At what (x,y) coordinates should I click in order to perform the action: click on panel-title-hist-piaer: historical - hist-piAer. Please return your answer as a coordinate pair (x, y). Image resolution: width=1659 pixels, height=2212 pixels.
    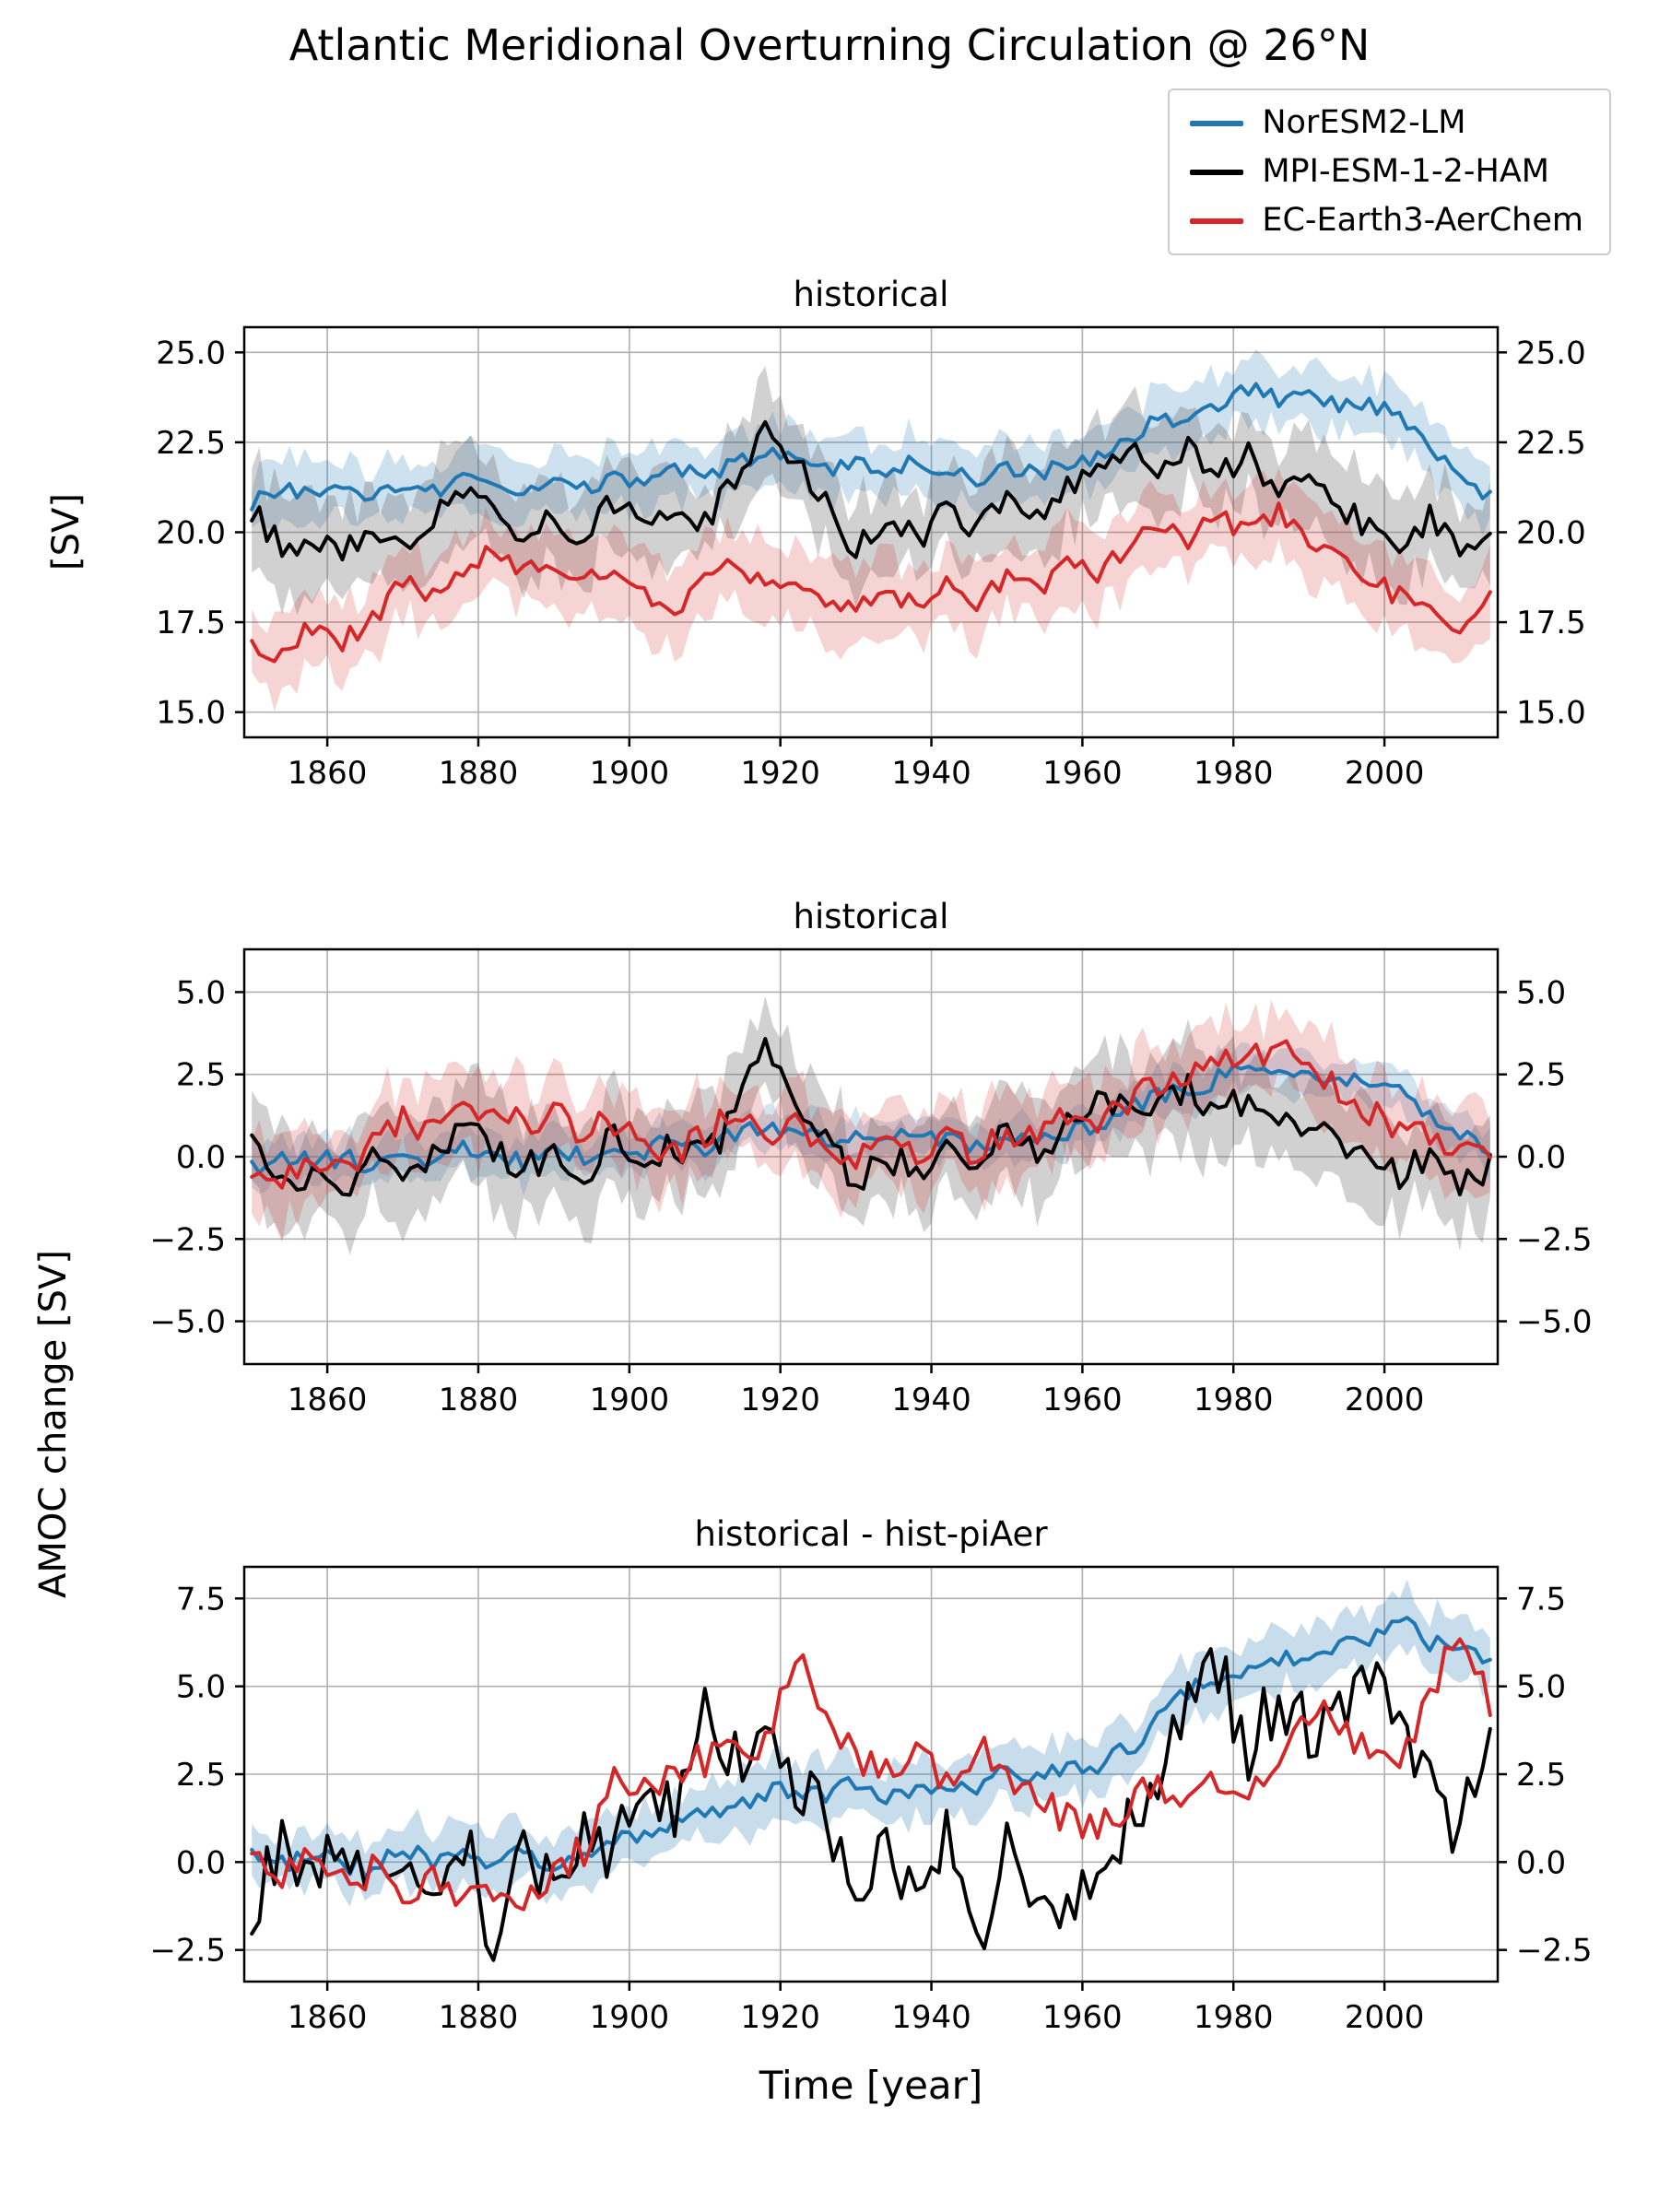
    Looking at the image, I should click on (871, 1534).